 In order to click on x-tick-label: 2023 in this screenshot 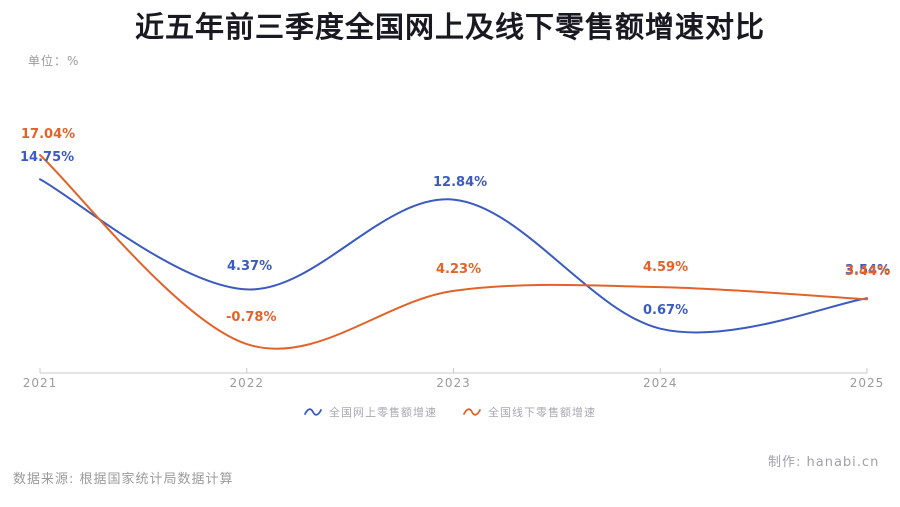, I will do `click(453, 383)`.